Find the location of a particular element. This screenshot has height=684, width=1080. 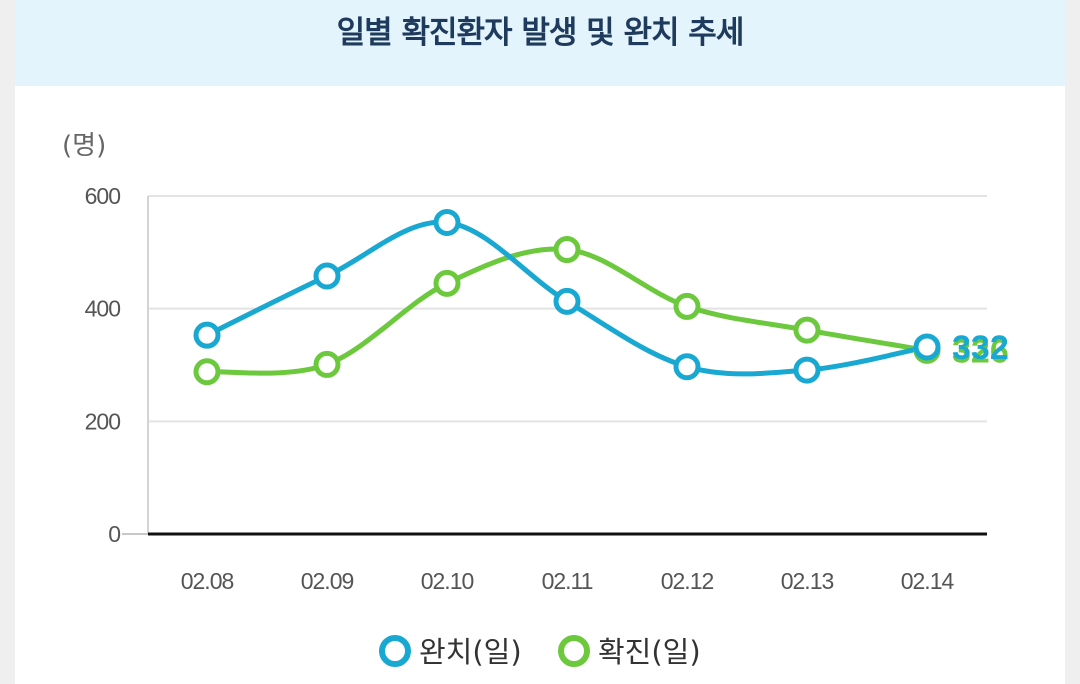

x-tick-label: 02.10 is located at coordinates (447, 581).